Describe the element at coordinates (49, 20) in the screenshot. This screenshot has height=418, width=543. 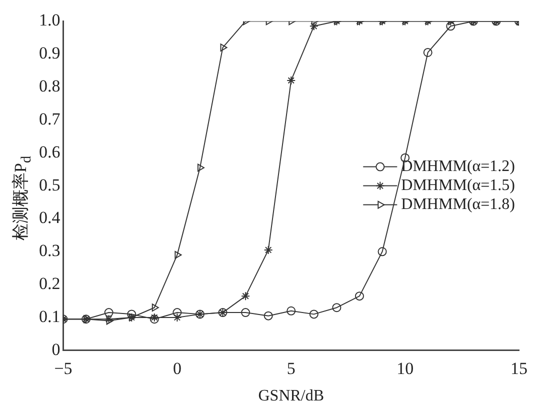
I see `y-tick-label: 1.0` at that location.